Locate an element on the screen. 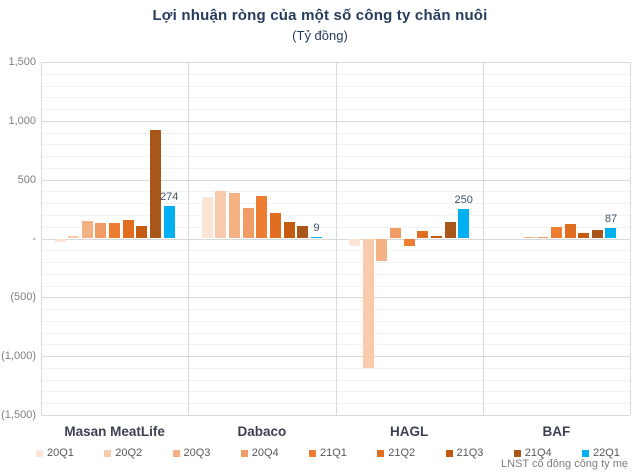 This screenshot has height=474, width=640. legend-item-22Q1: 22Q1 is located at coordinates (601, 452).